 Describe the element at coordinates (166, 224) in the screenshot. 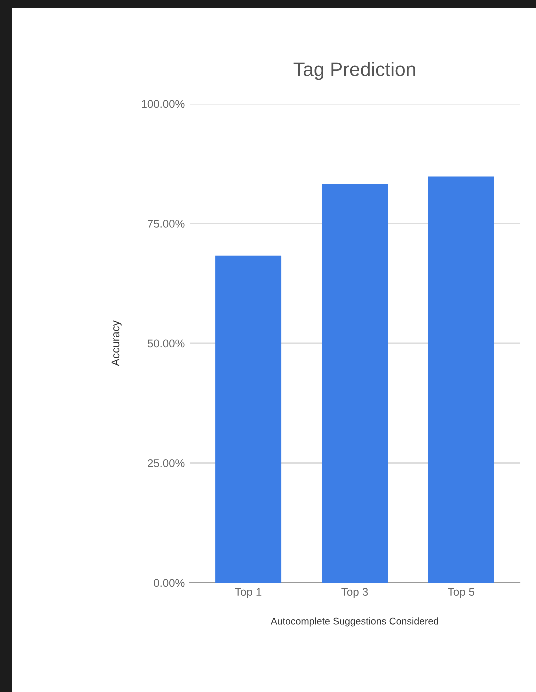

I see `y-tick-label: 75.00%` at that location.